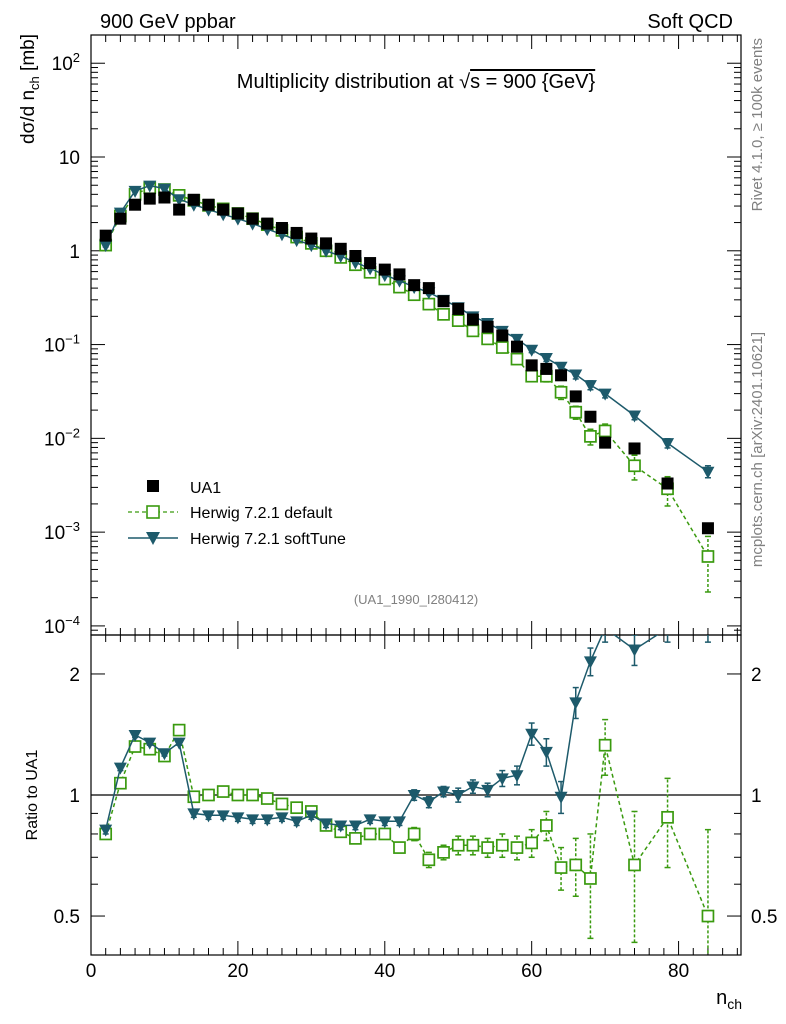 This screenshot has height=1024, width=786. Describe the element at coordinates (168, 22) in the screenshot. I see `header-left: 900 GeV ppbar` at that location.